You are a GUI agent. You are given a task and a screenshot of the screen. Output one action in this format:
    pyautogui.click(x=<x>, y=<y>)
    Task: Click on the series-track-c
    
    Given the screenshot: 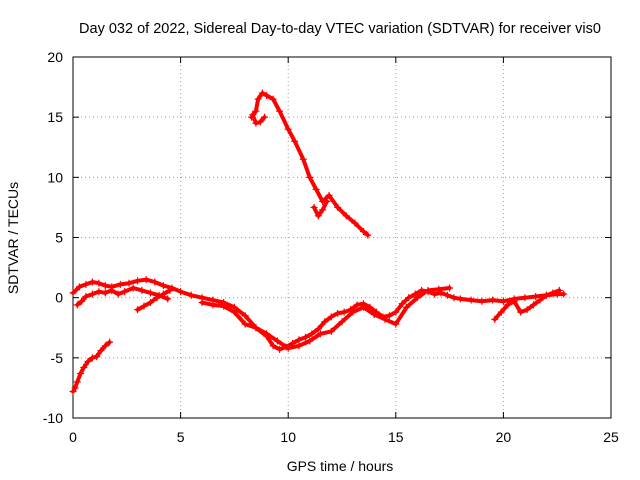 What is the action you would take?
    pyautogui.click(x=318, y=314)
    